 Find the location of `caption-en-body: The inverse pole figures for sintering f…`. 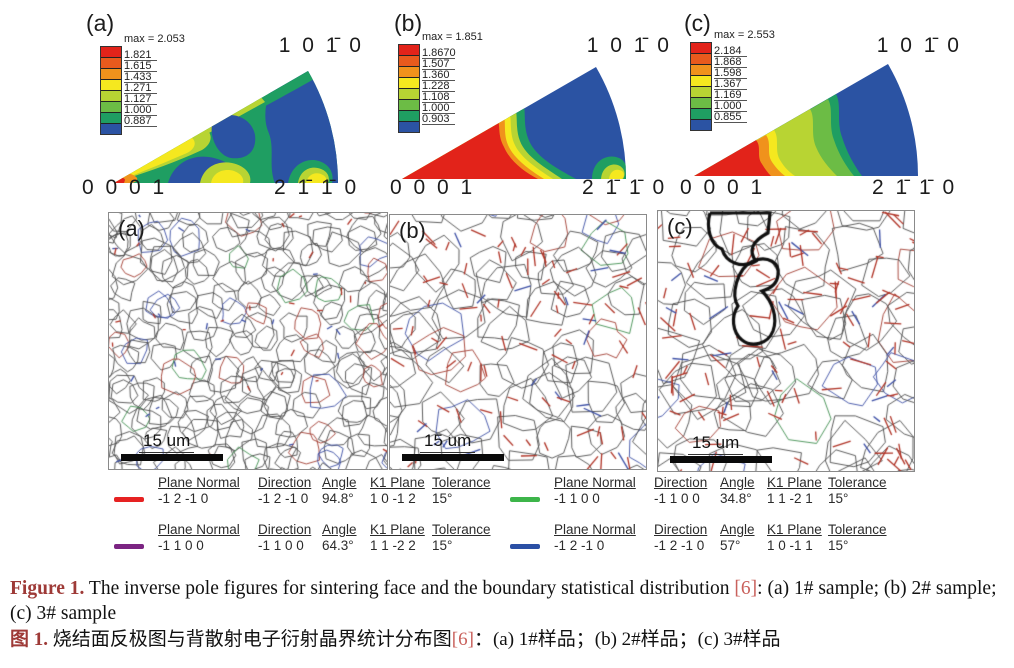

caption-en-body: The inverse pole figures for sintering f… is located at coordinates (409, 588).